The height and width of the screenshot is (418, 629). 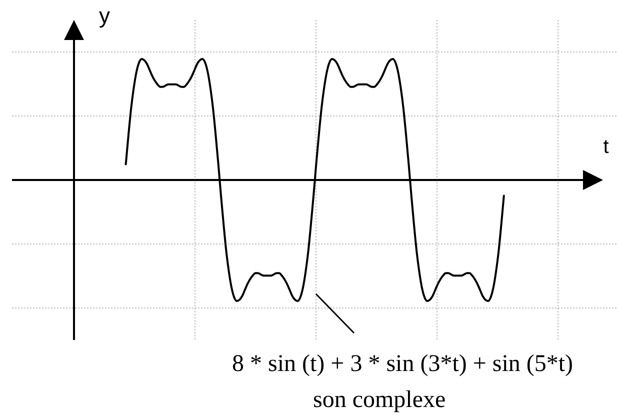 I want to click on x-axis-title: t, so click(x=606, y=147).